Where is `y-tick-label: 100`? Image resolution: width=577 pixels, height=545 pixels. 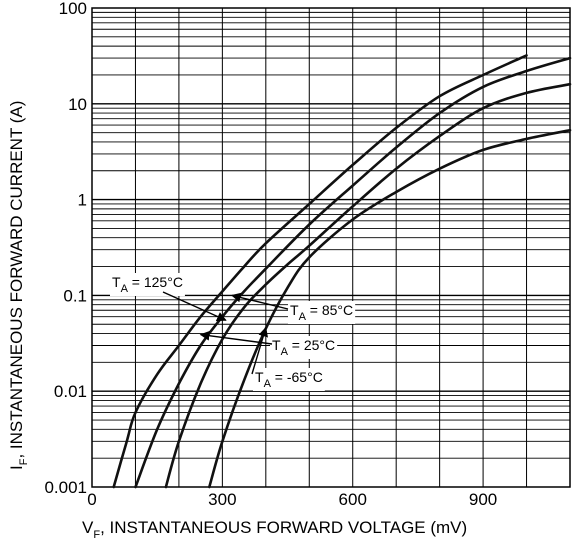 y-tick-label: 100 is located at coordinates (73, 9).